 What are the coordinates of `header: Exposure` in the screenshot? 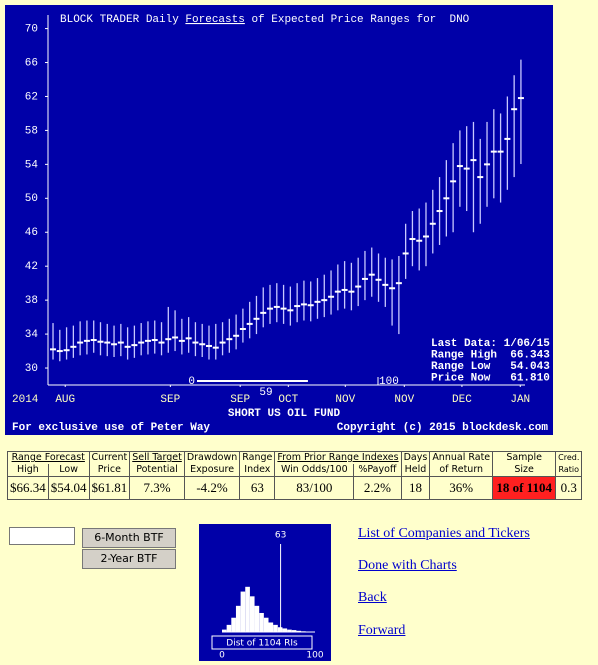 It's located at (212, 470).